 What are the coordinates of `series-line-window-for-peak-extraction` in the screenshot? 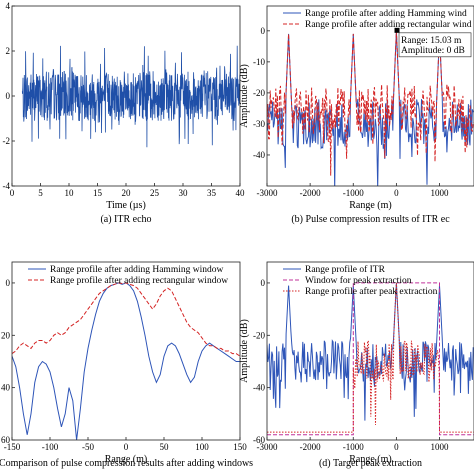 It's located at (370, 359).